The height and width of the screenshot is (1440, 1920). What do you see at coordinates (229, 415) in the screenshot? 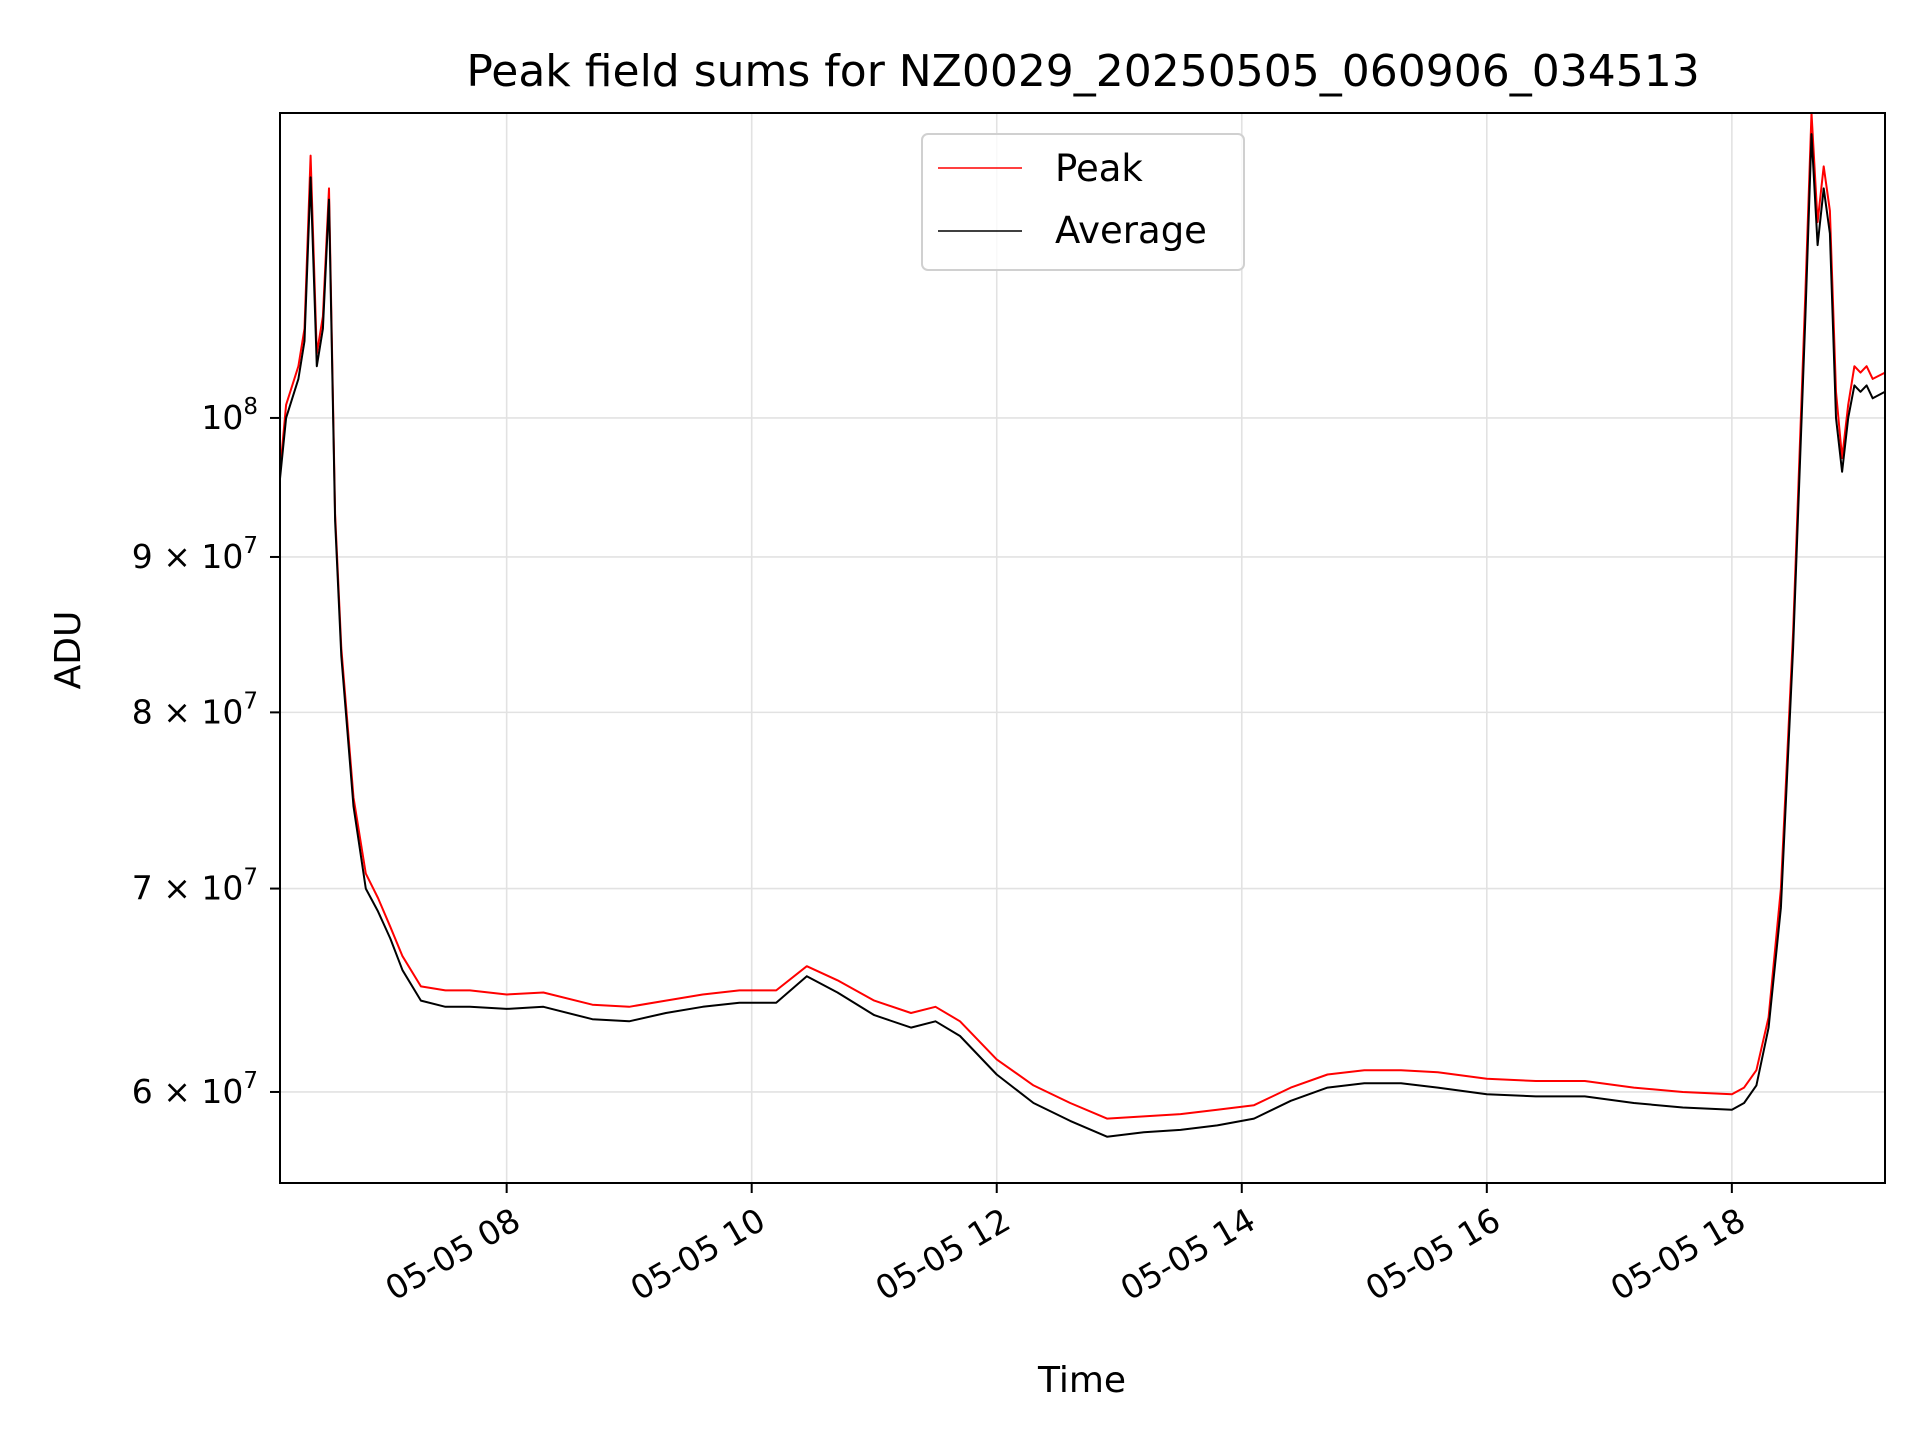
I see `y-tick-label-4: 108` at bounding box center [229, 415].